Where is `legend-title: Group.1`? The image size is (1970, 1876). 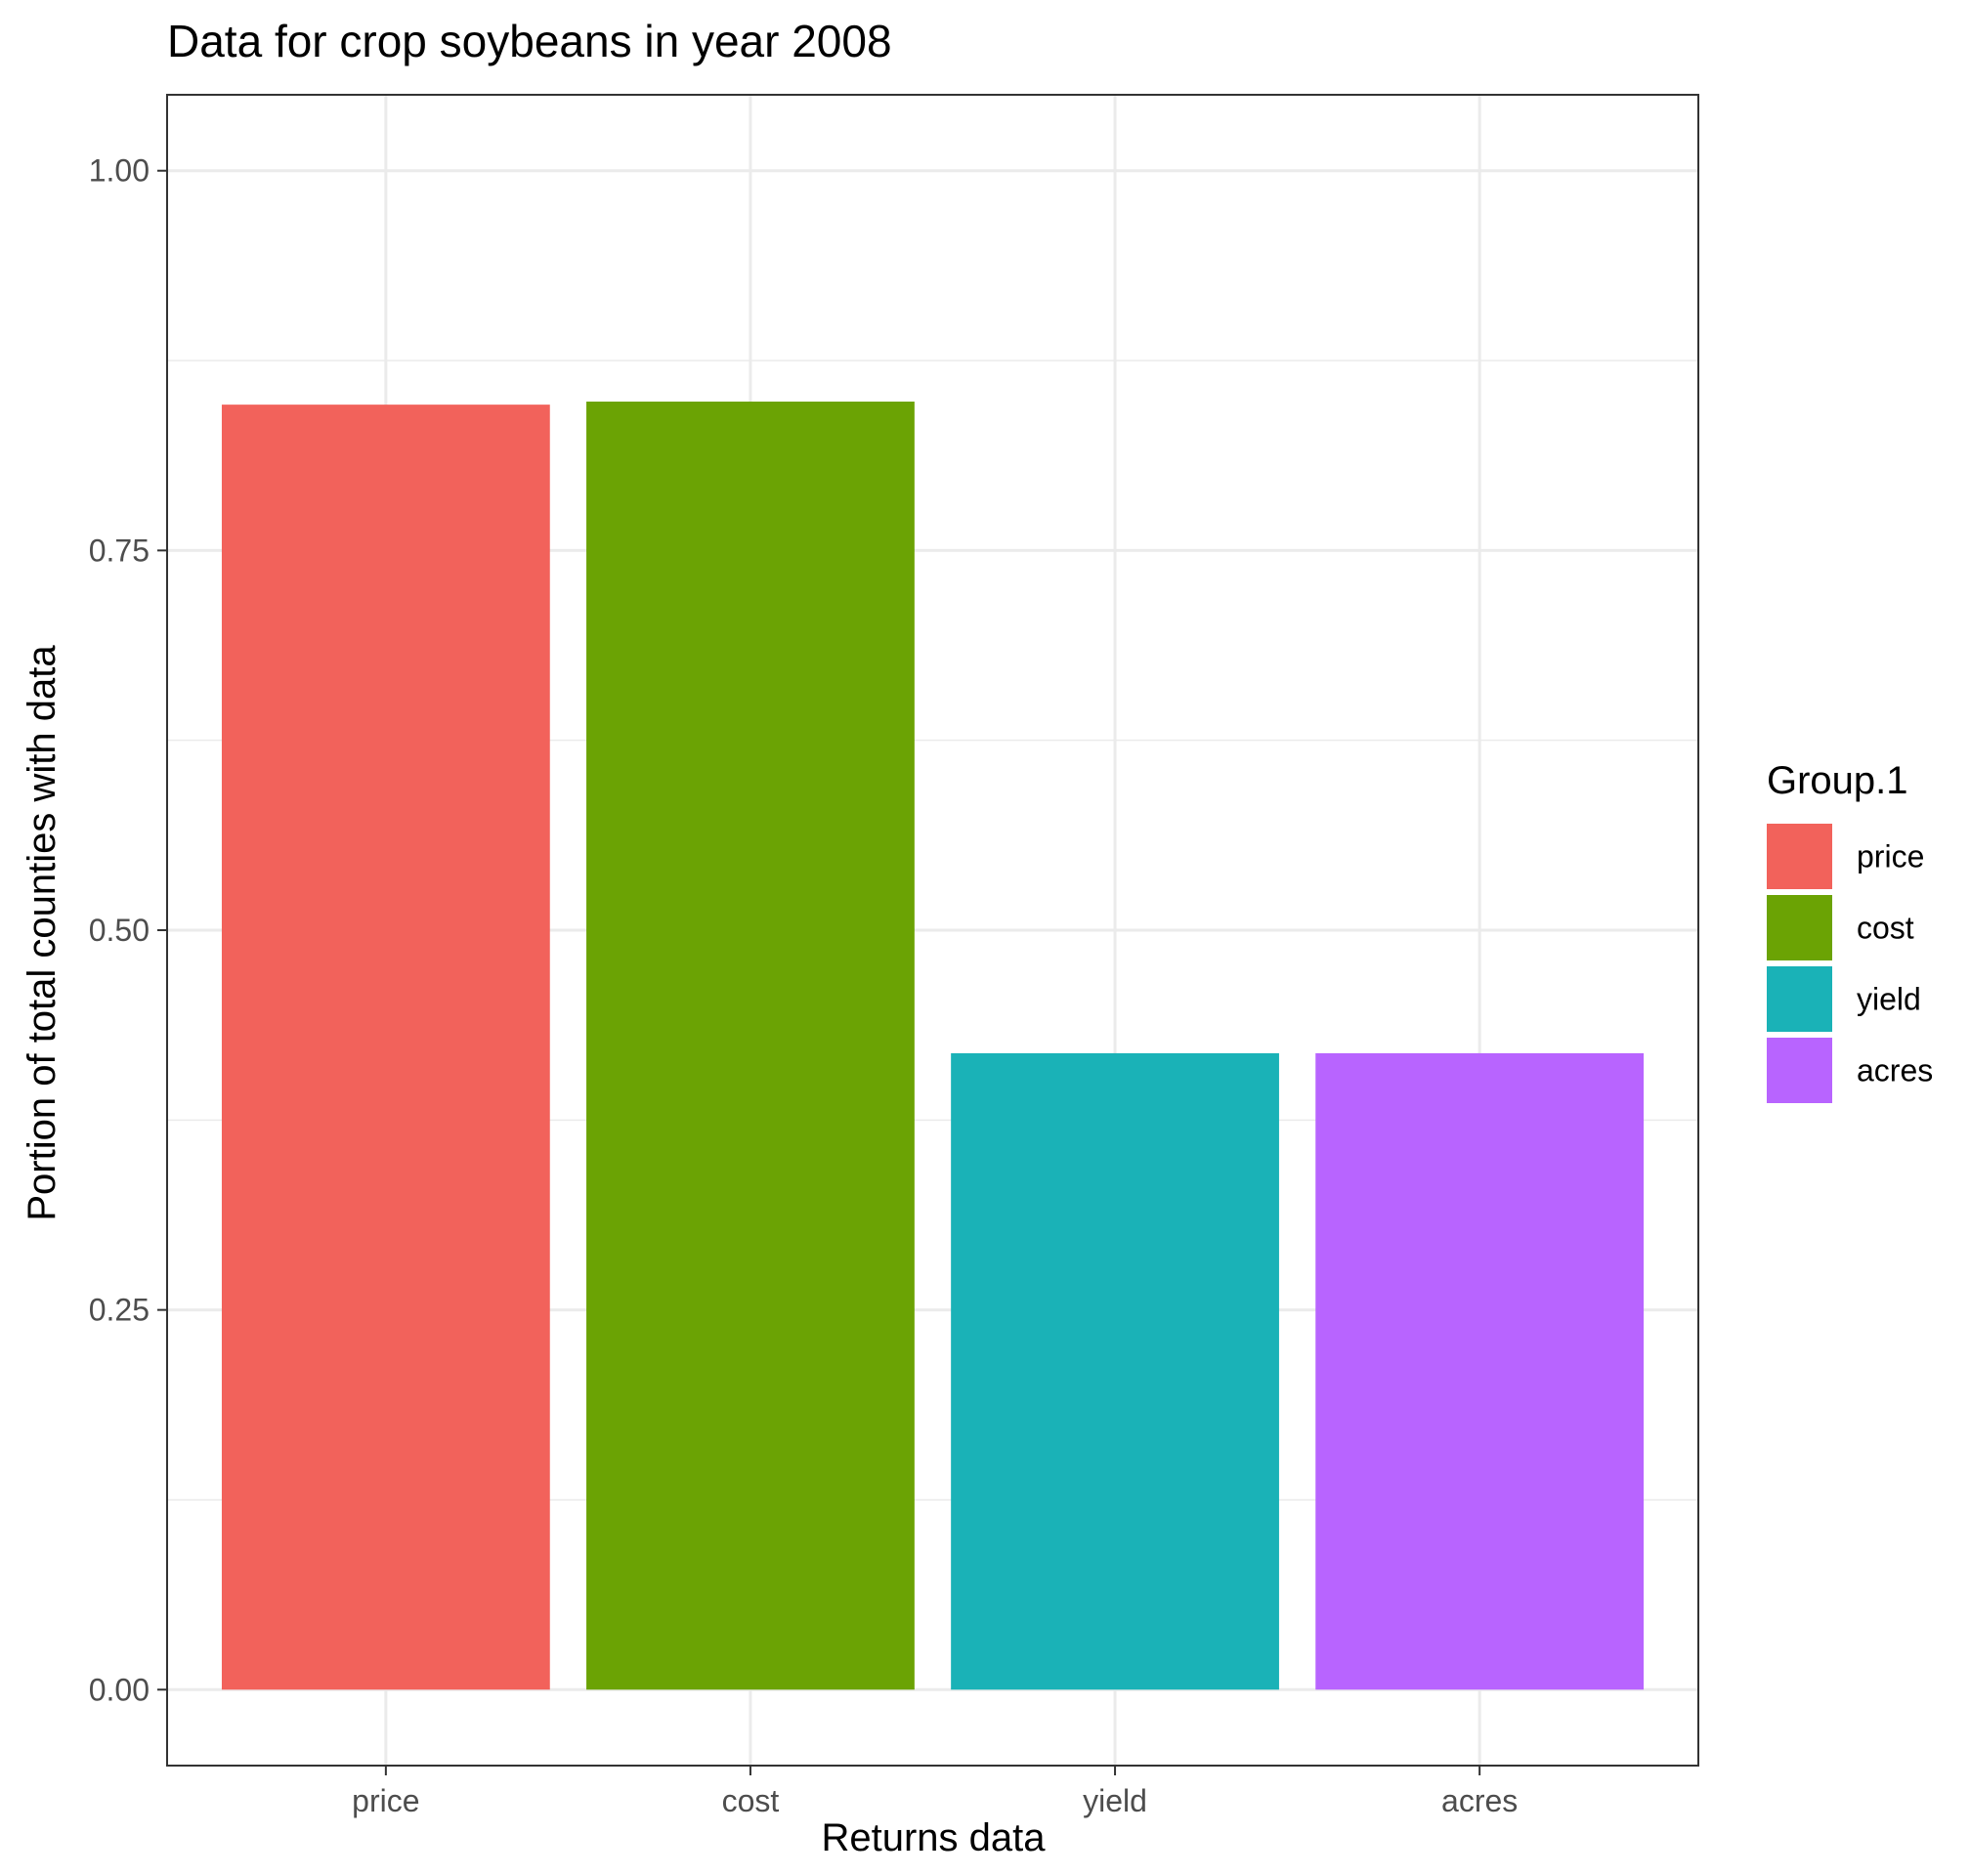 legend-title: Group.1 is located at coordinates (1837, 780).